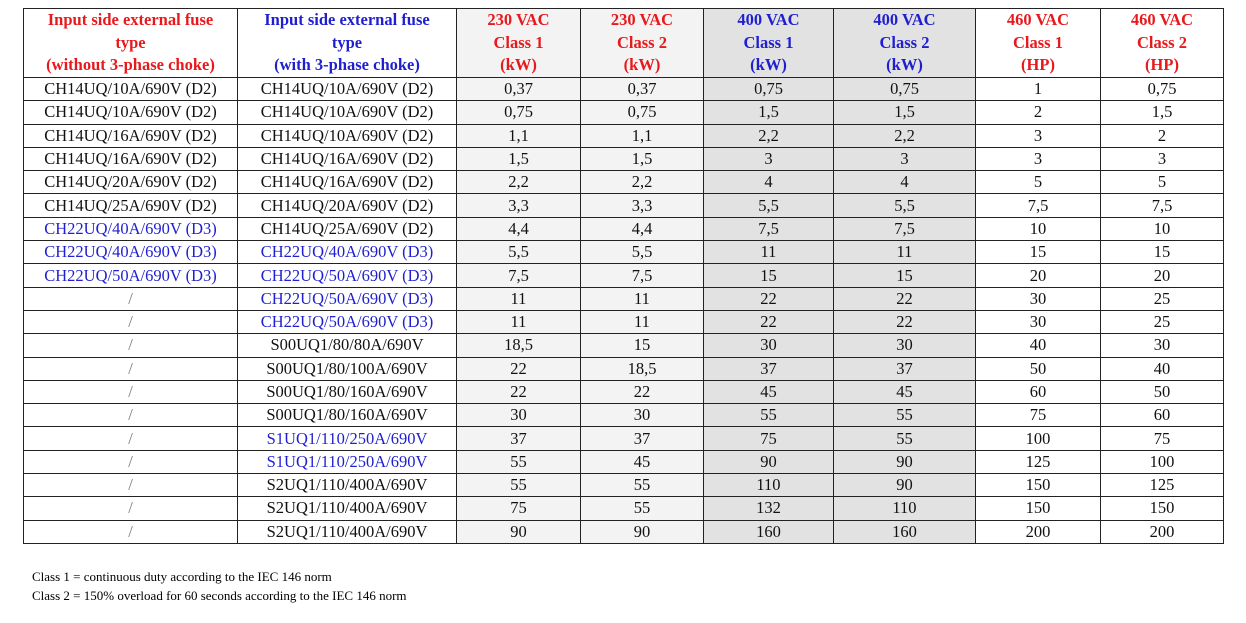  I want to click on table-cell: CH22UQ/50A/690V (D3), so click(347, 298).